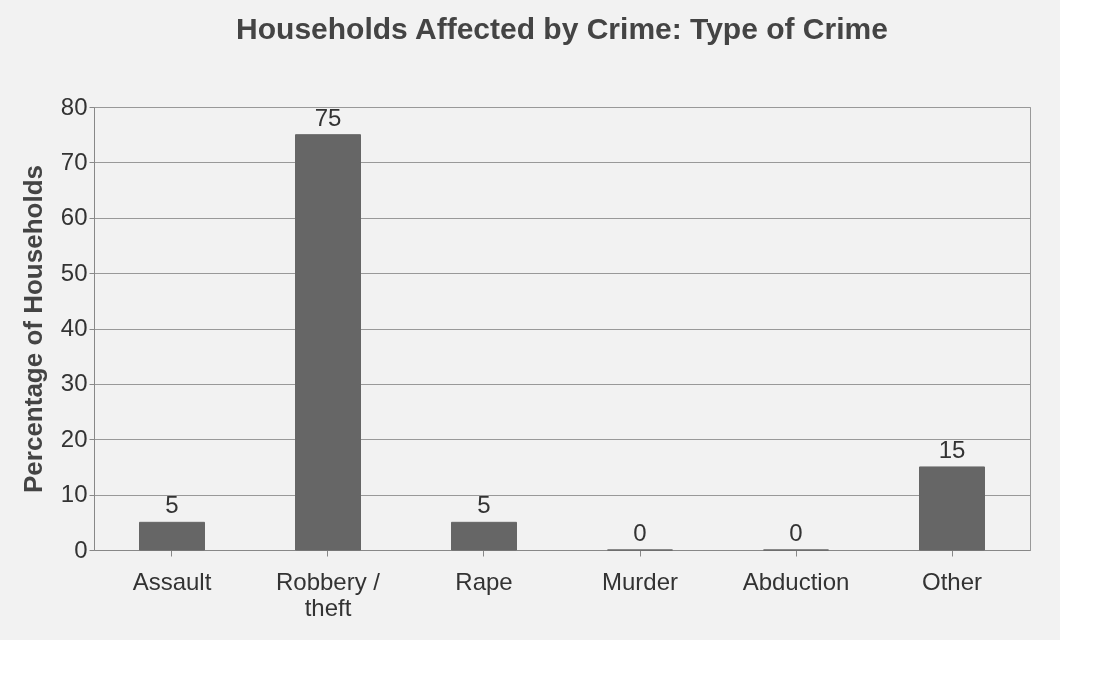  What do you see at coordinates (74, 106) in the screenshot?
I see `y-tick-label: 80` at bounding box center [74, 106].